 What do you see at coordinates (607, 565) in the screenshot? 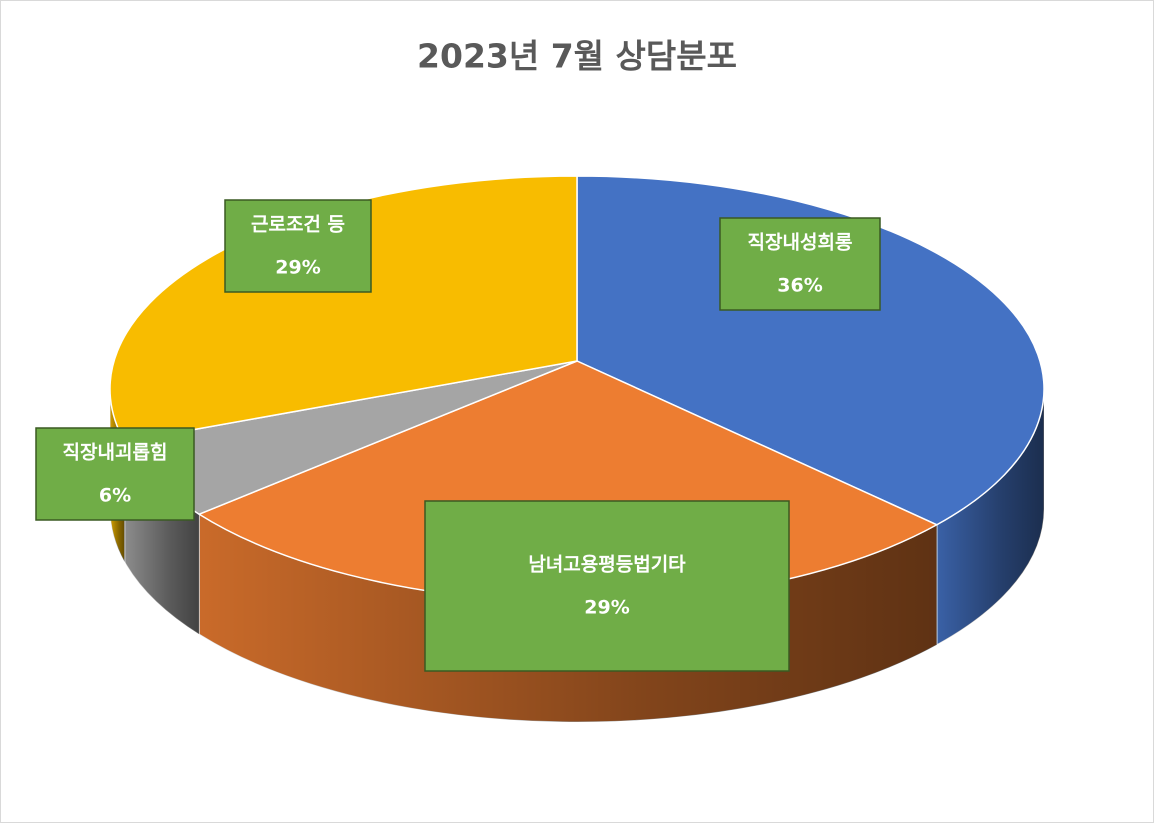
I see `category-label: 남녀고용평등법기타` at bounding box center [607, 565].